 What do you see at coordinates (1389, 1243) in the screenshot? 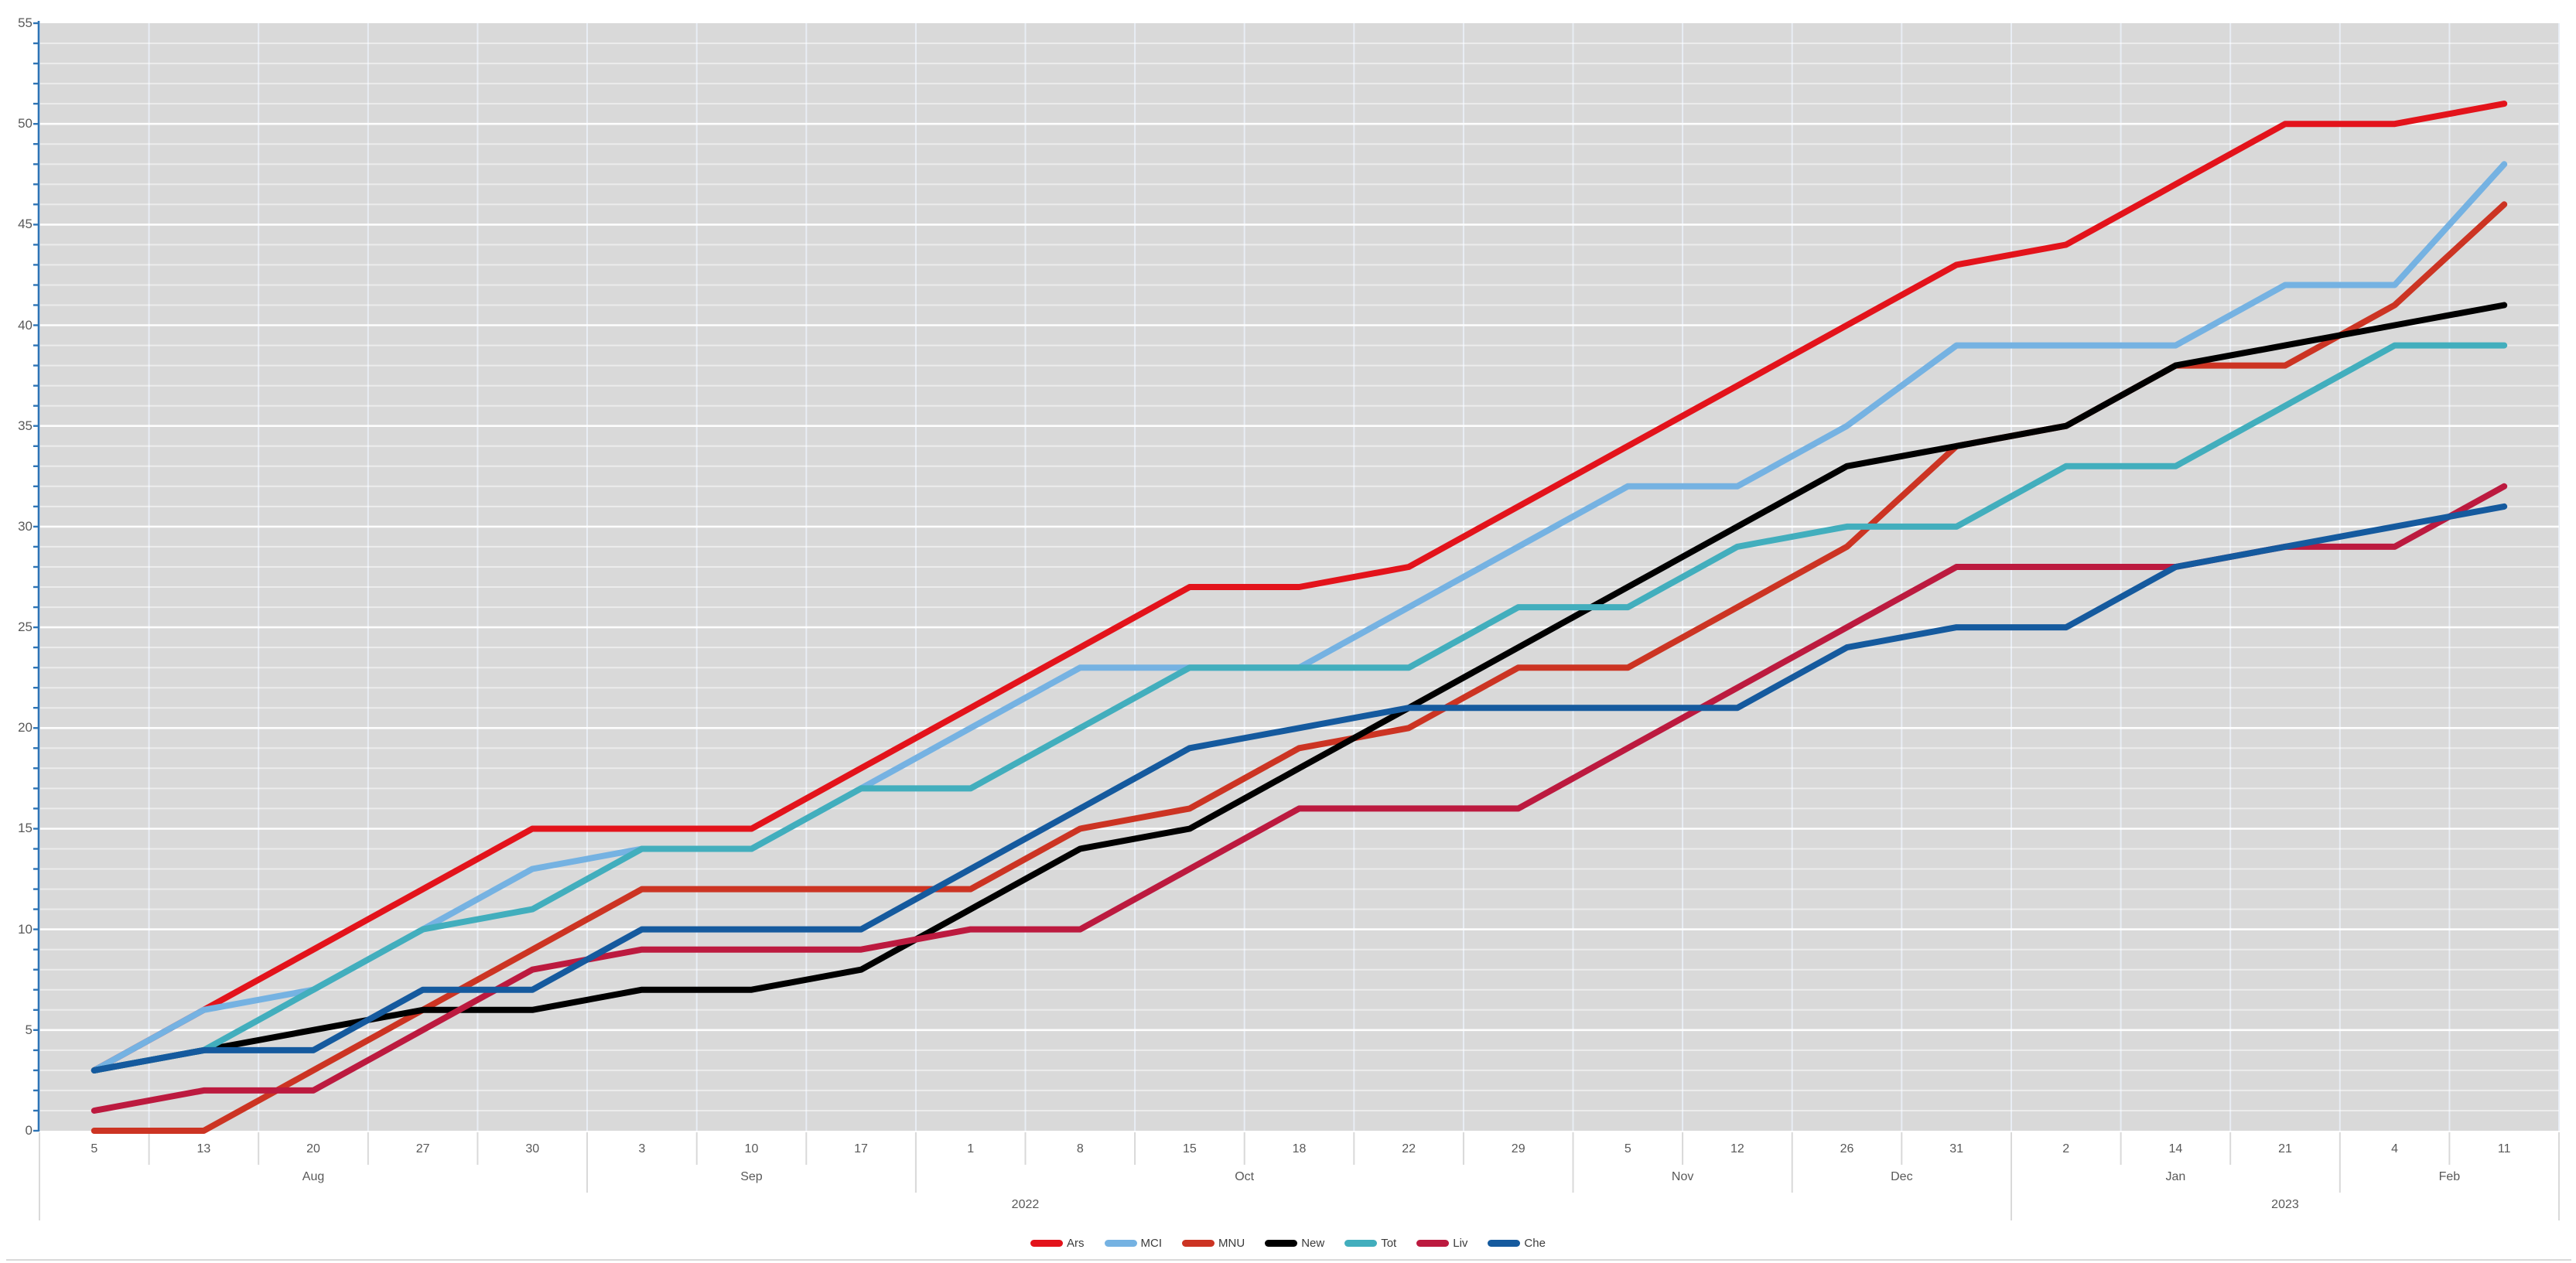
I see `legend-label: Tot` at bounding box center [1389, 1243].